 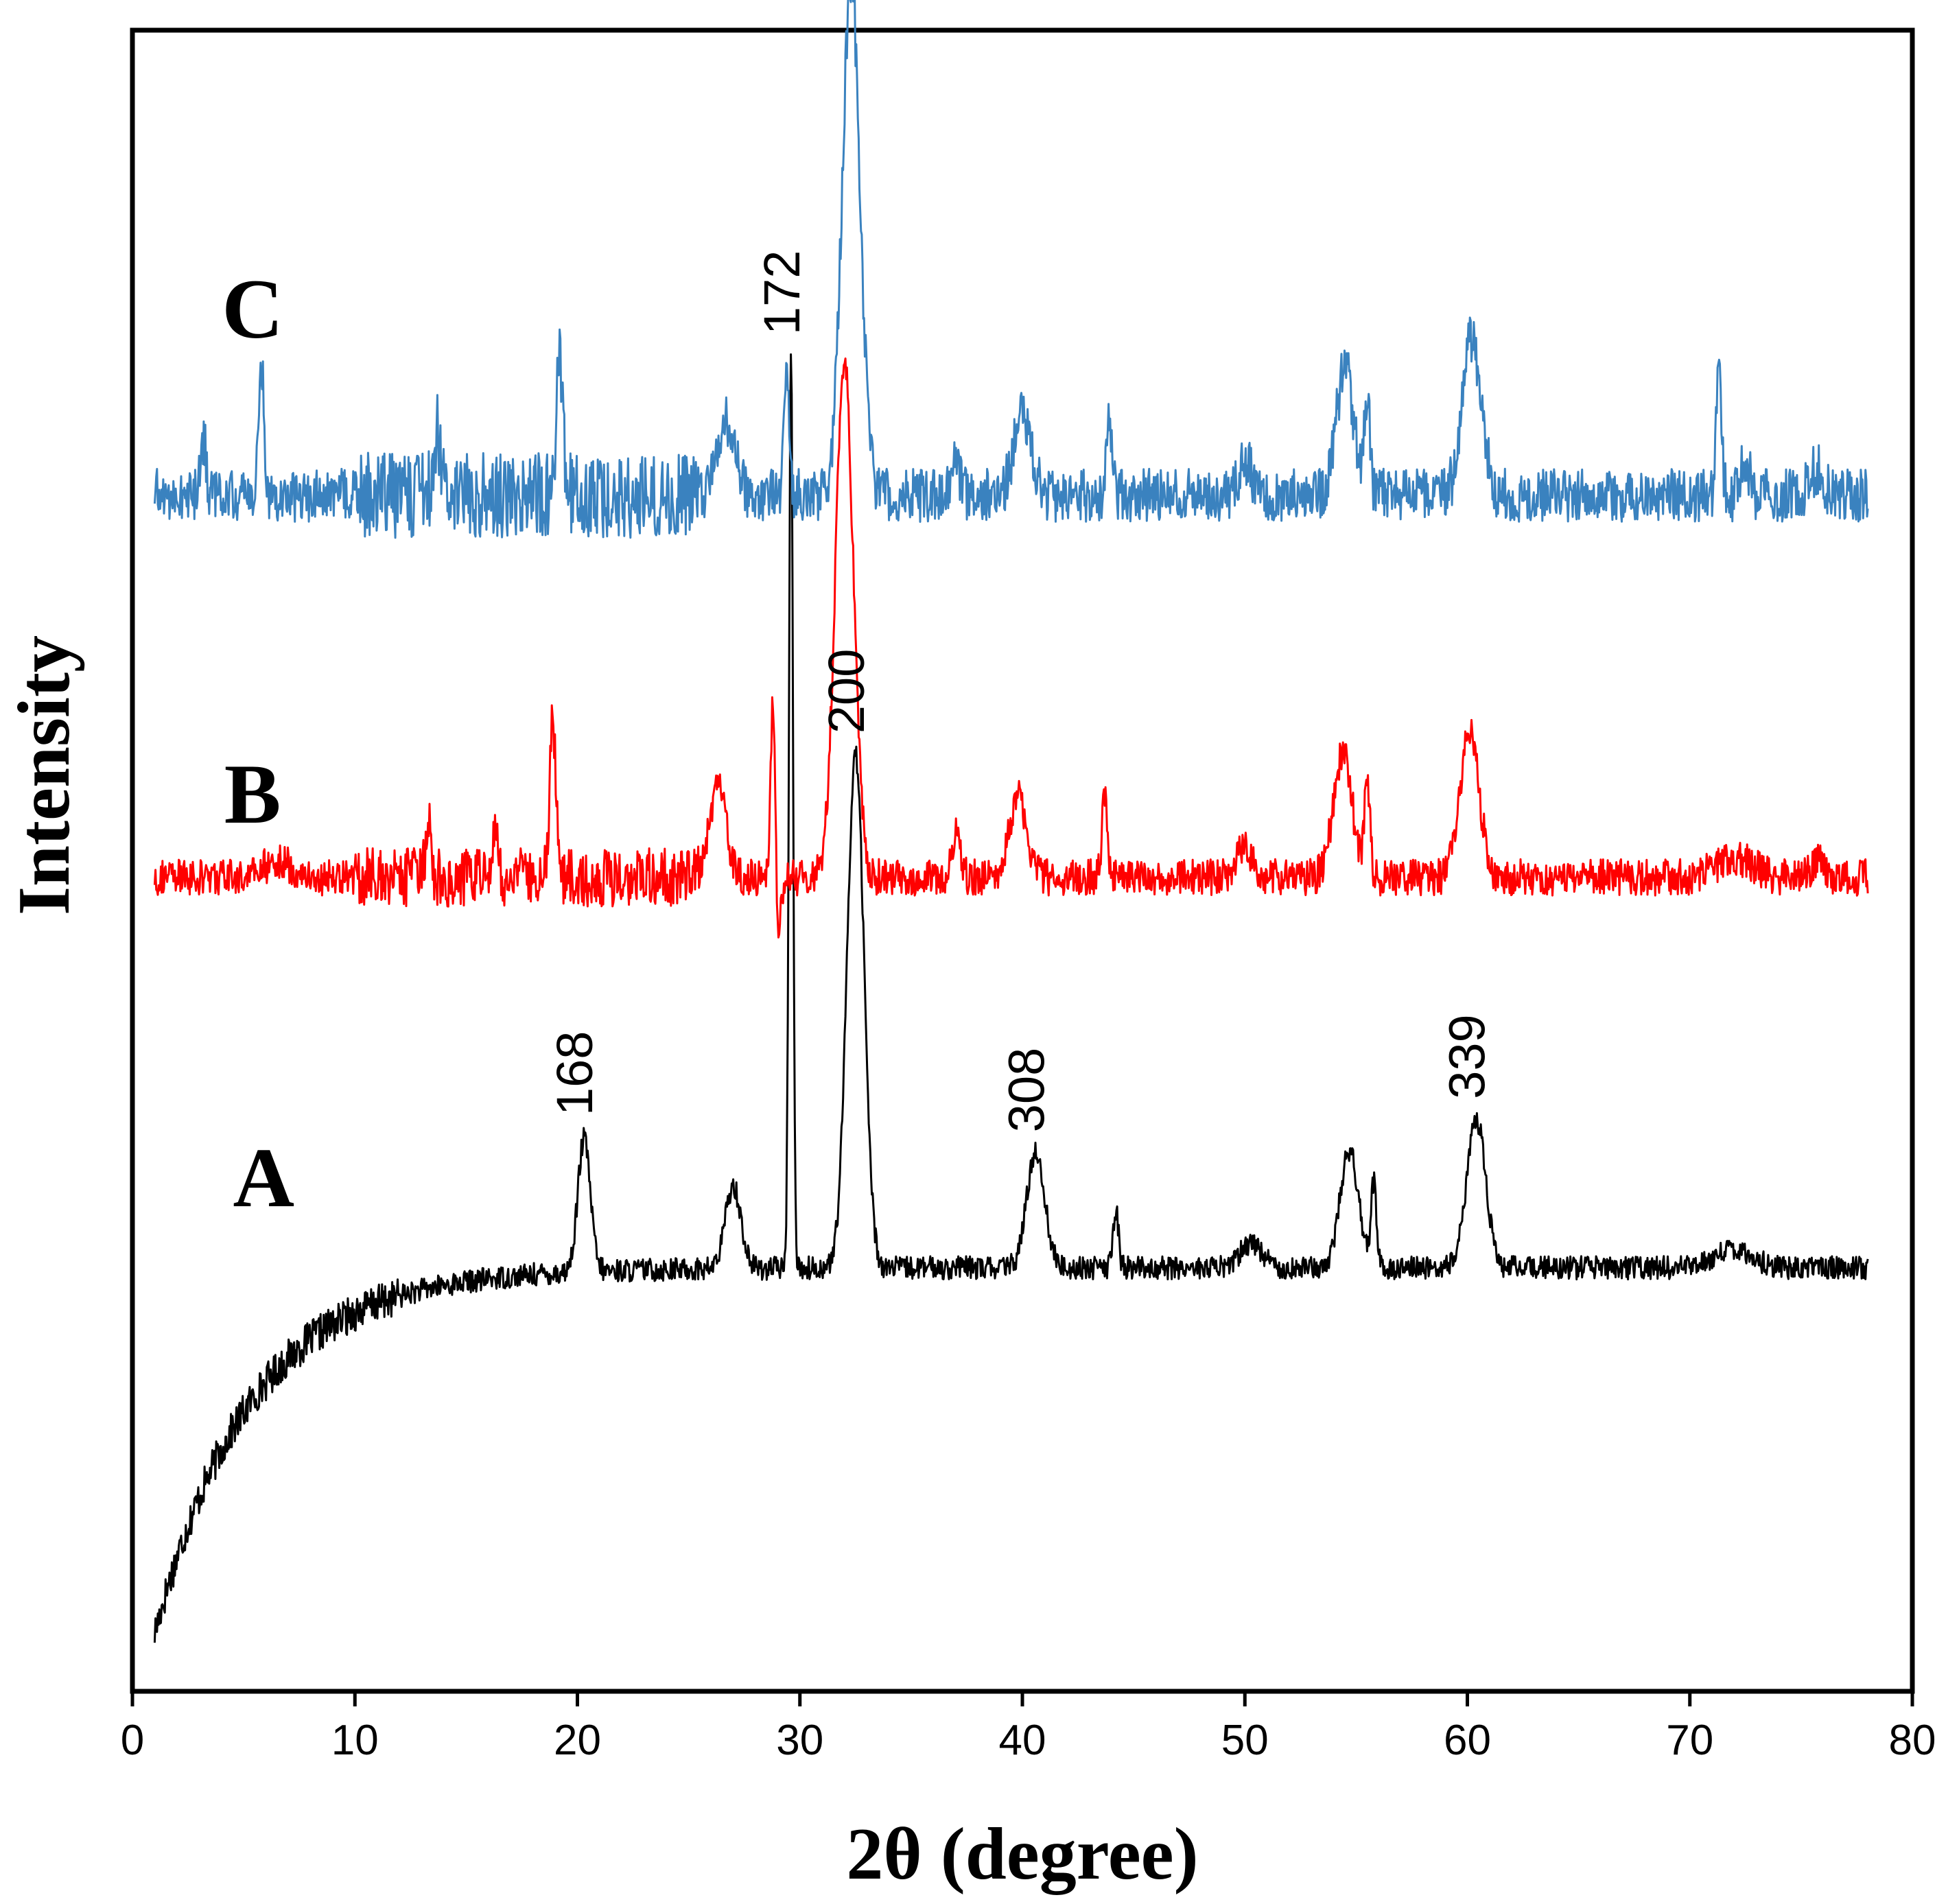 What do you see at coordinates (1022, 1854) in the screenshot?
I see `x-axis-title: 2θ (degree)` at bounding box center [1022, 1854].